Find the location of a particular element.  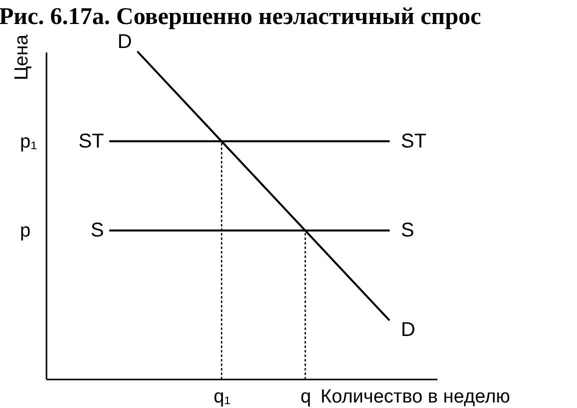

series-label: S is located at coordinates (97, 231).